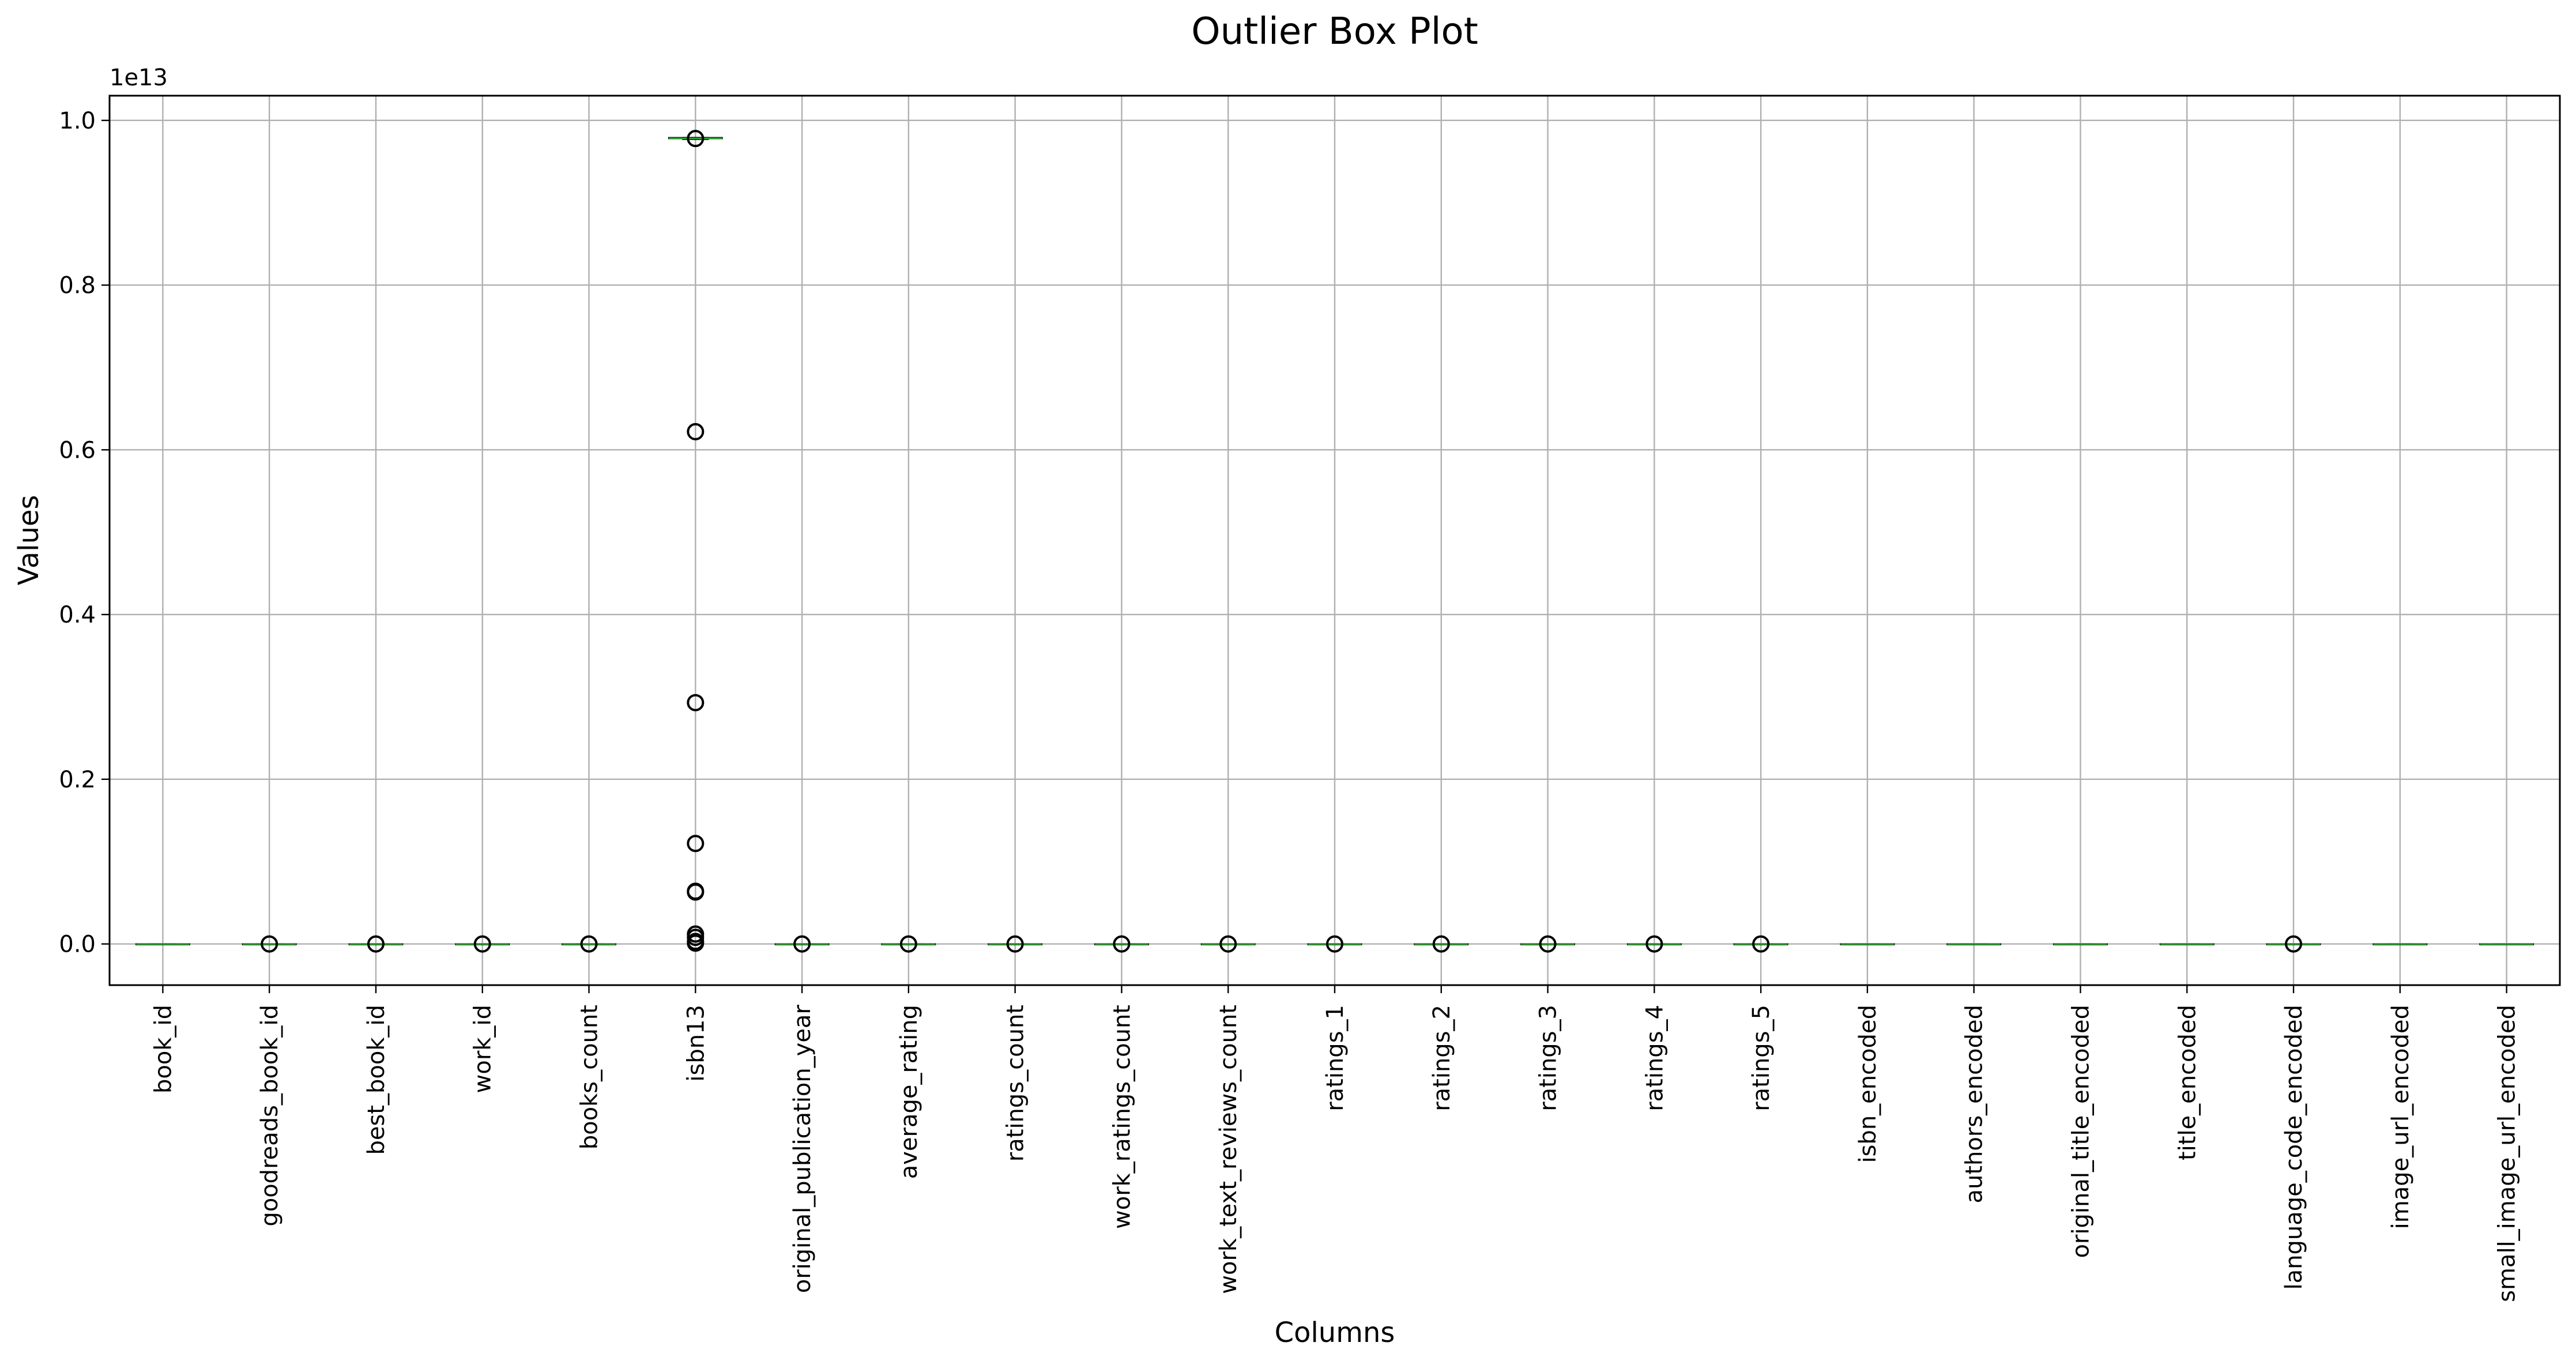 This screenshot has width=2576, height=1365. Describe the element at coordinates (2187, 1082) in the screenshot. I see `x-tick-label: title_encoded` at that location.